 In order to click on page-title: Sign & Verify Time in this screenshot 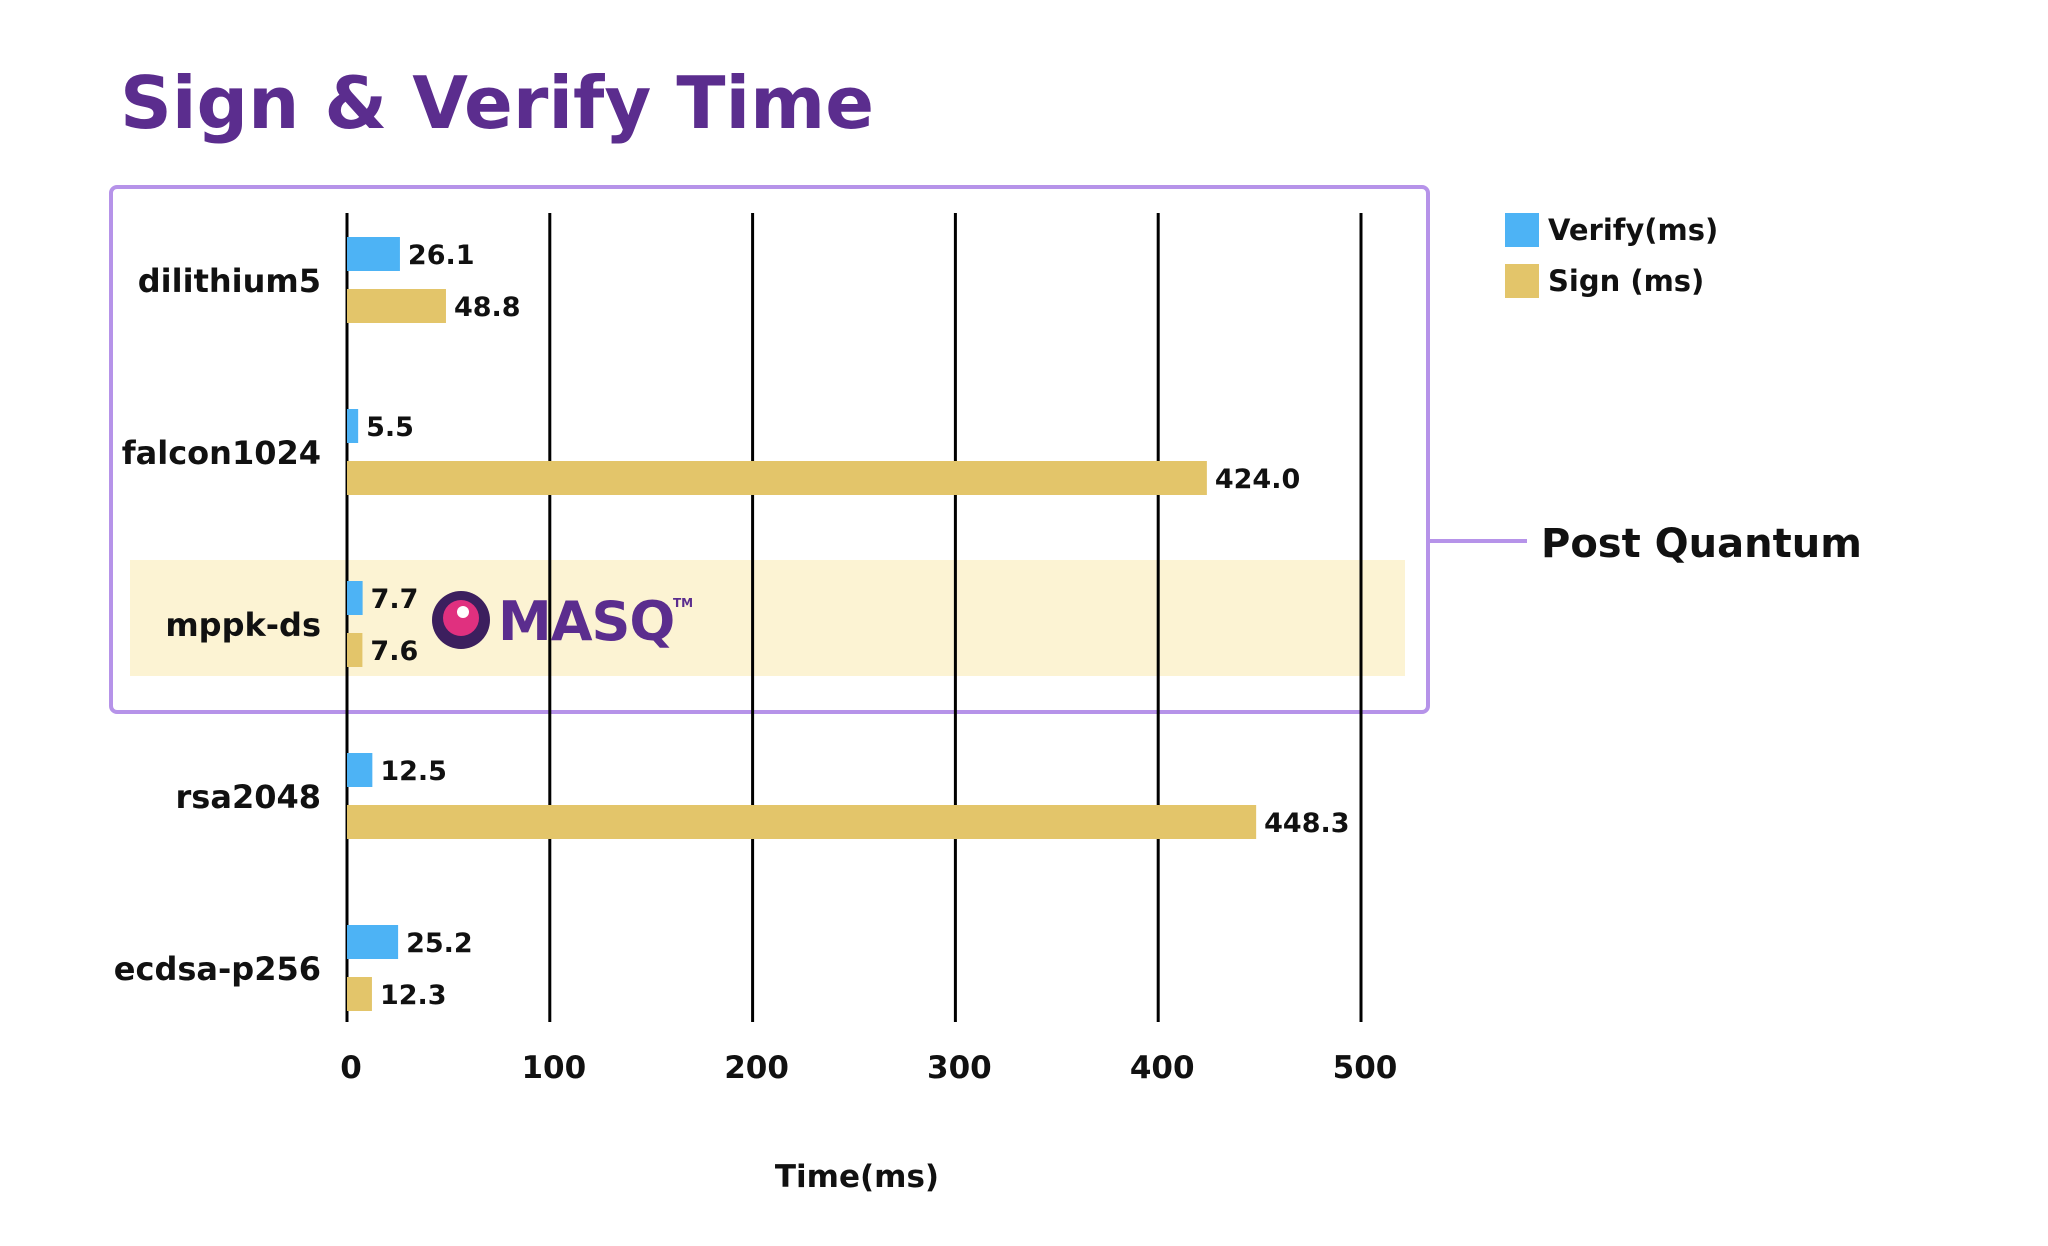, I will do `click(497, 103)`.